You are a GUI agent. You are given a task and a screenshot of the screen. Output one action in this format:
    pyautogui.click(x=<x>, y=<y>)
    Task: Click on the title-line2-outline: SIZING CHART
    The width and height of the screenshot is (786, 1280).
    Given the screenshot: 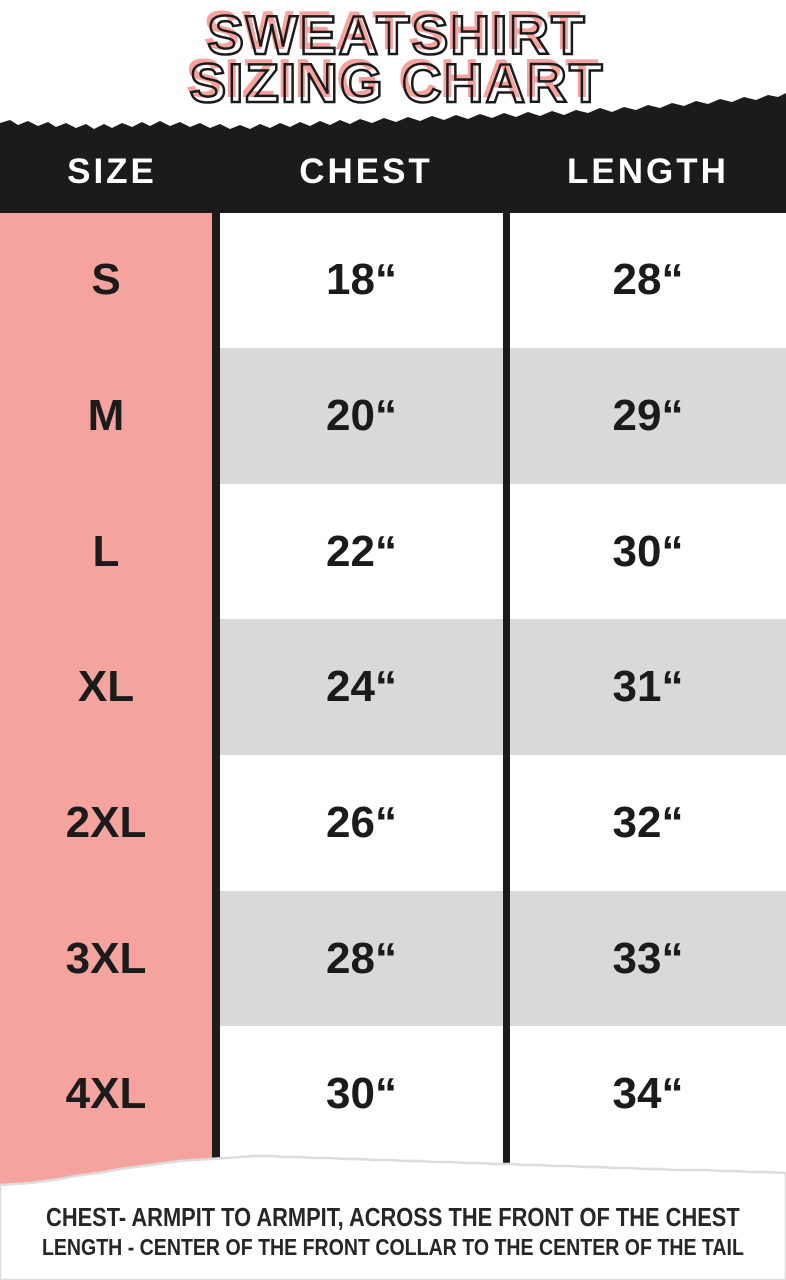 What is the action you would take?
    pyautogui.click(x=396, y=83)
    